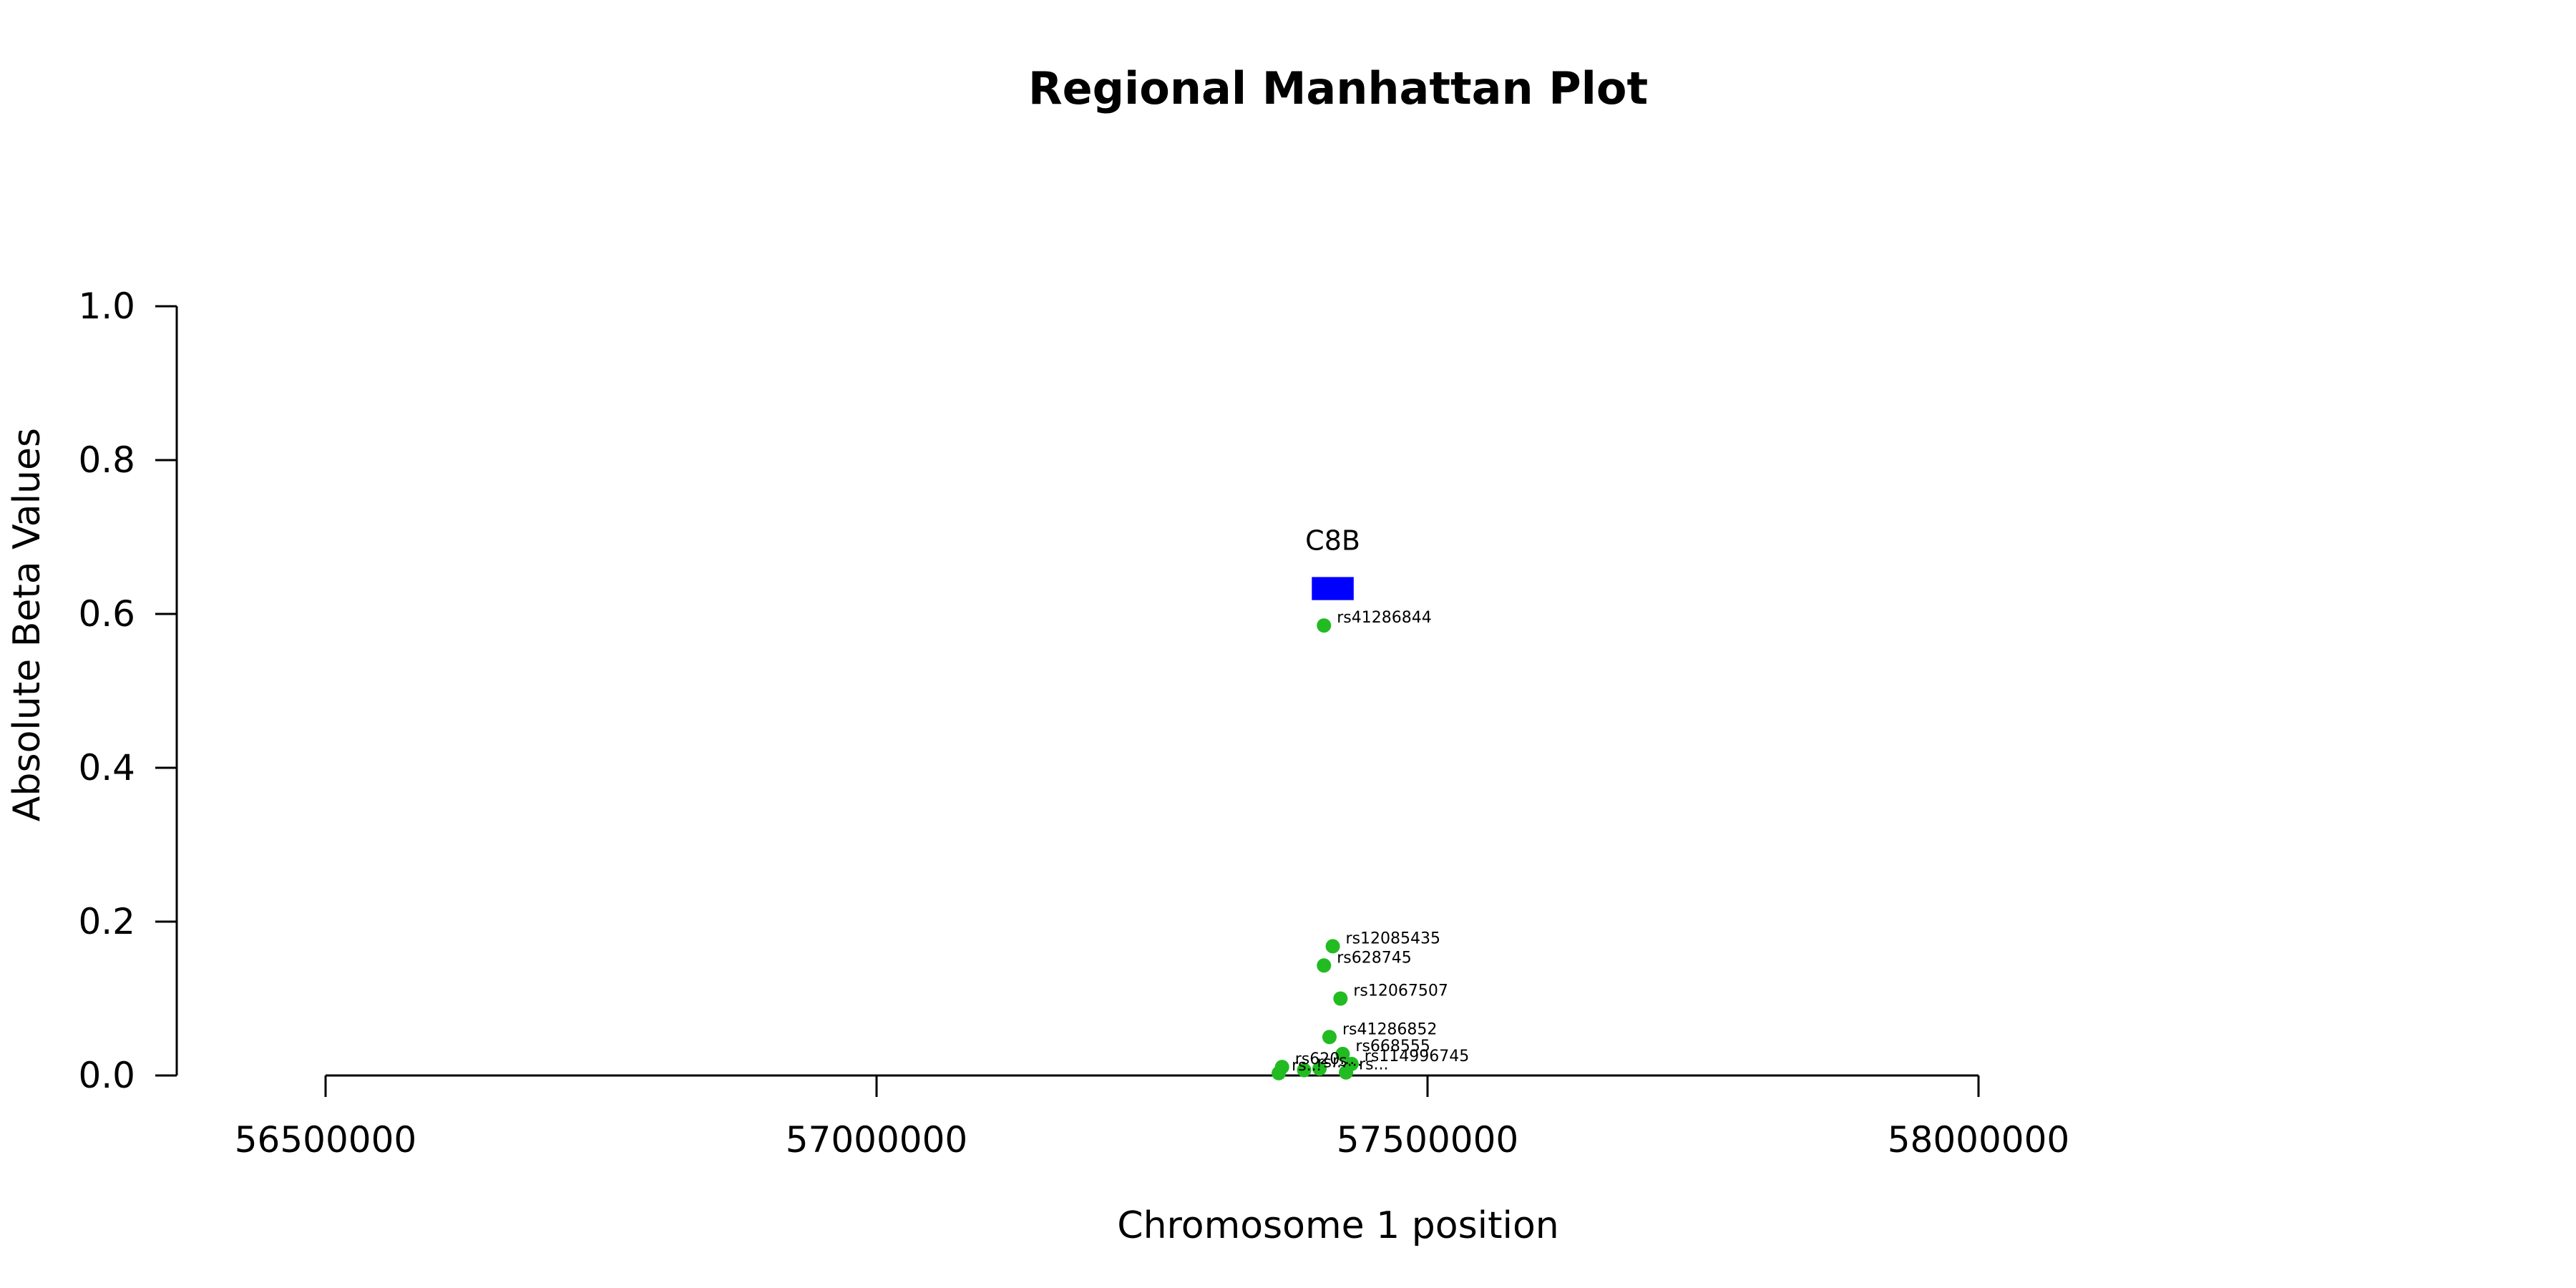 This screenshot has height=1288, width=2576. Describe the element at coordinates (106, 768) in the screenshot. I see `y-tick-label: 0.4` at that location.